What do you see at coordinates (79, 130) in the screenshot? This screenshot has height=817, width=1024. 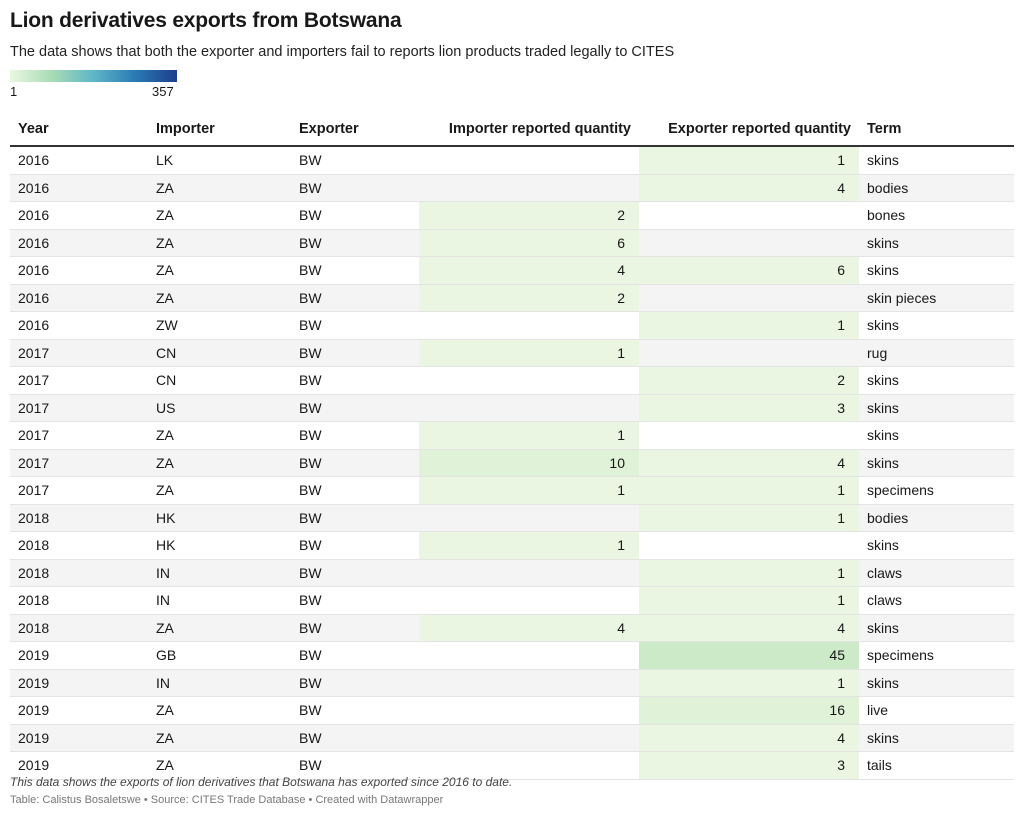 I see `column-header-year: Year` at bounding box center [79, 130].